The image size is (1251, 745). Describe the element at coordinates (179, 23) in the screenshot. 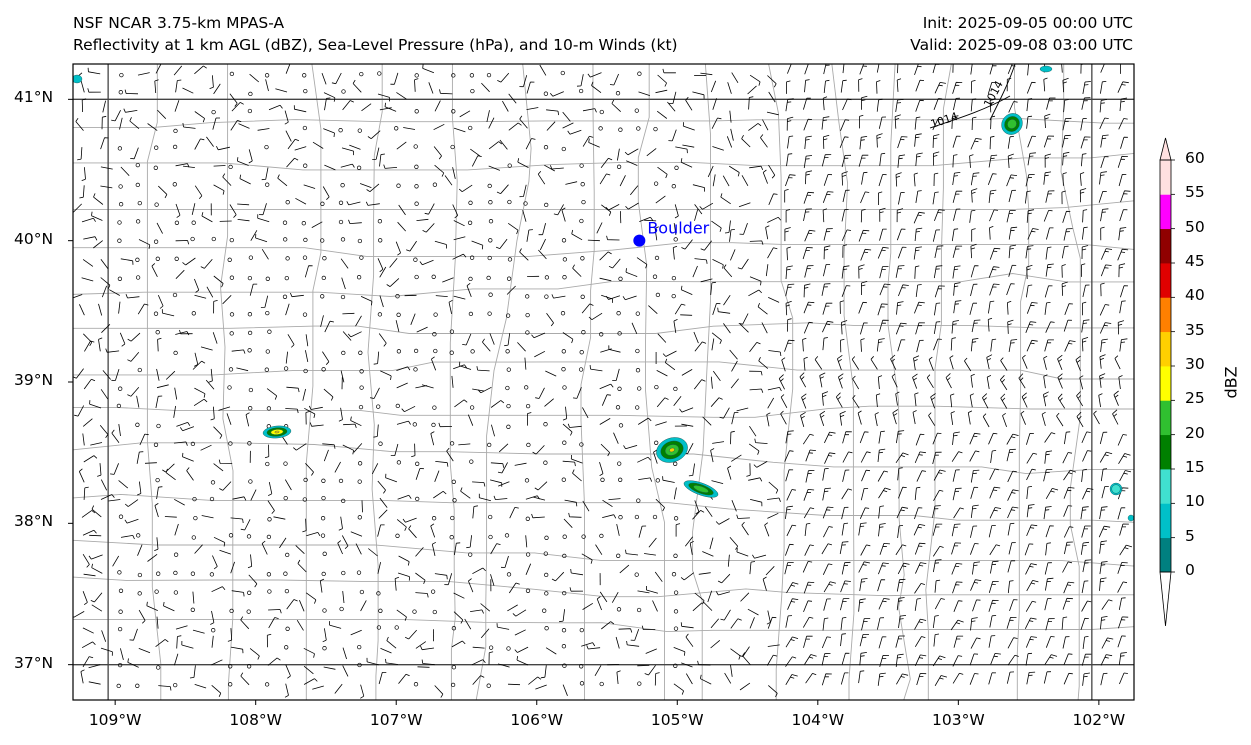

I see `model-title: NSF NCAR 3.75-km MPAS-A` at that location.